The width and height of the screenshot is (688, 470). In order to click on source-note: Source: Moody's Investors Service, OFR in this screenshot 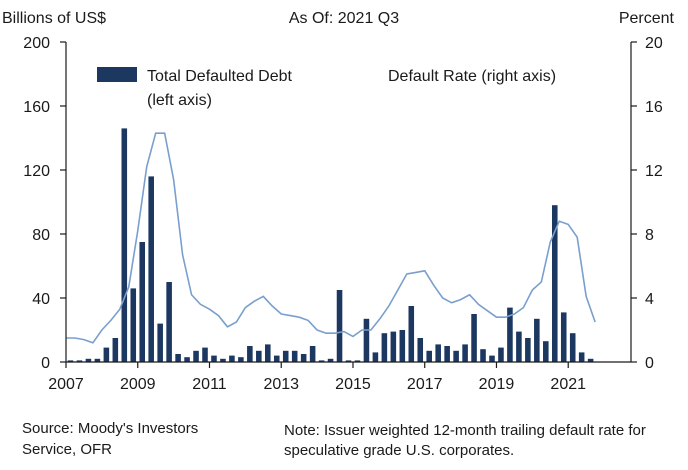, I will do `click(110, 439)`.